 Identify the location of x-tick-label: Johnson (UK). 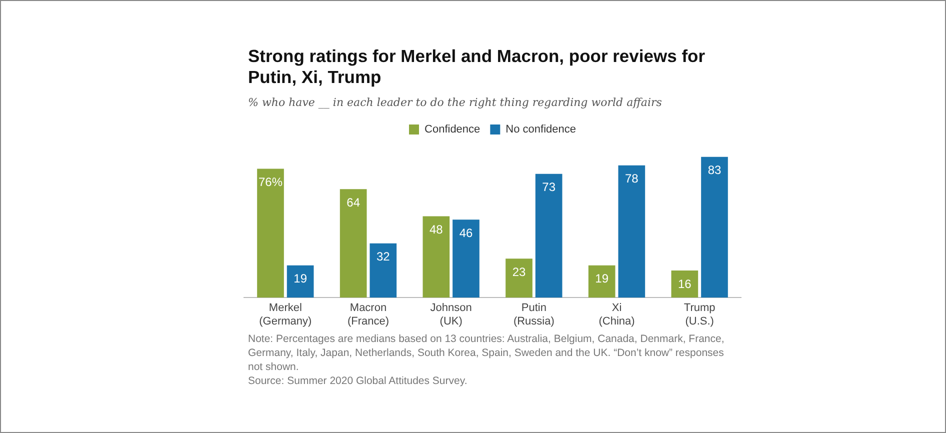
(451, 315).